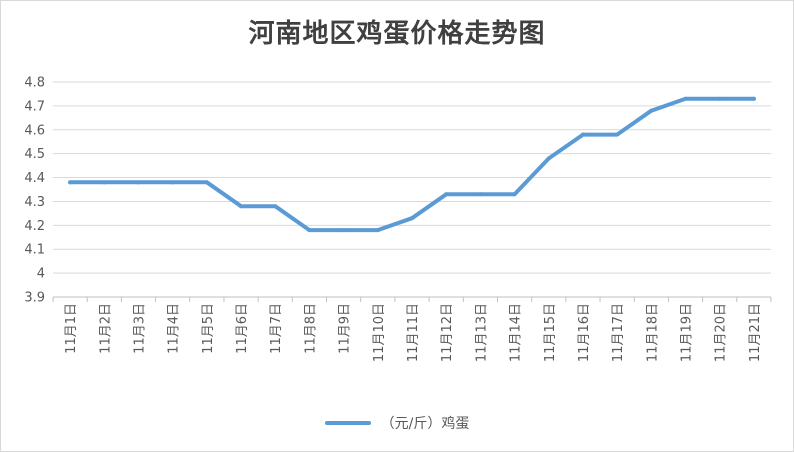  What do you see at coordinates (447, 332) in the screenshot?
I see `x-tick-label: 11月12日` at bounding box center [447, 332].